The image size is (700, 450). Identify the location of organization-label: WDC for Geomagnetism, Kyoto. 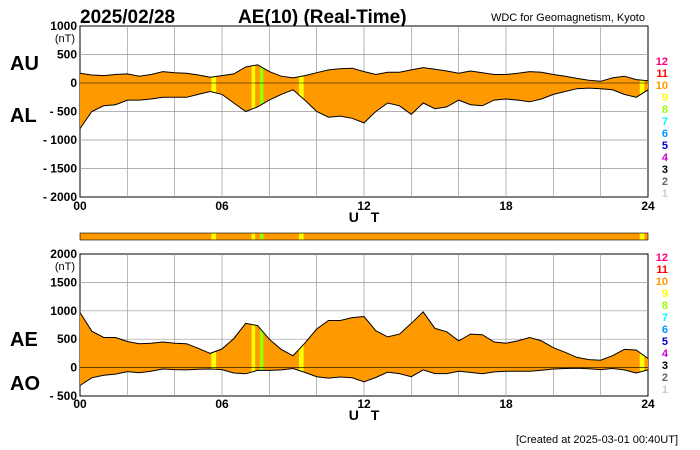
(568, 18).